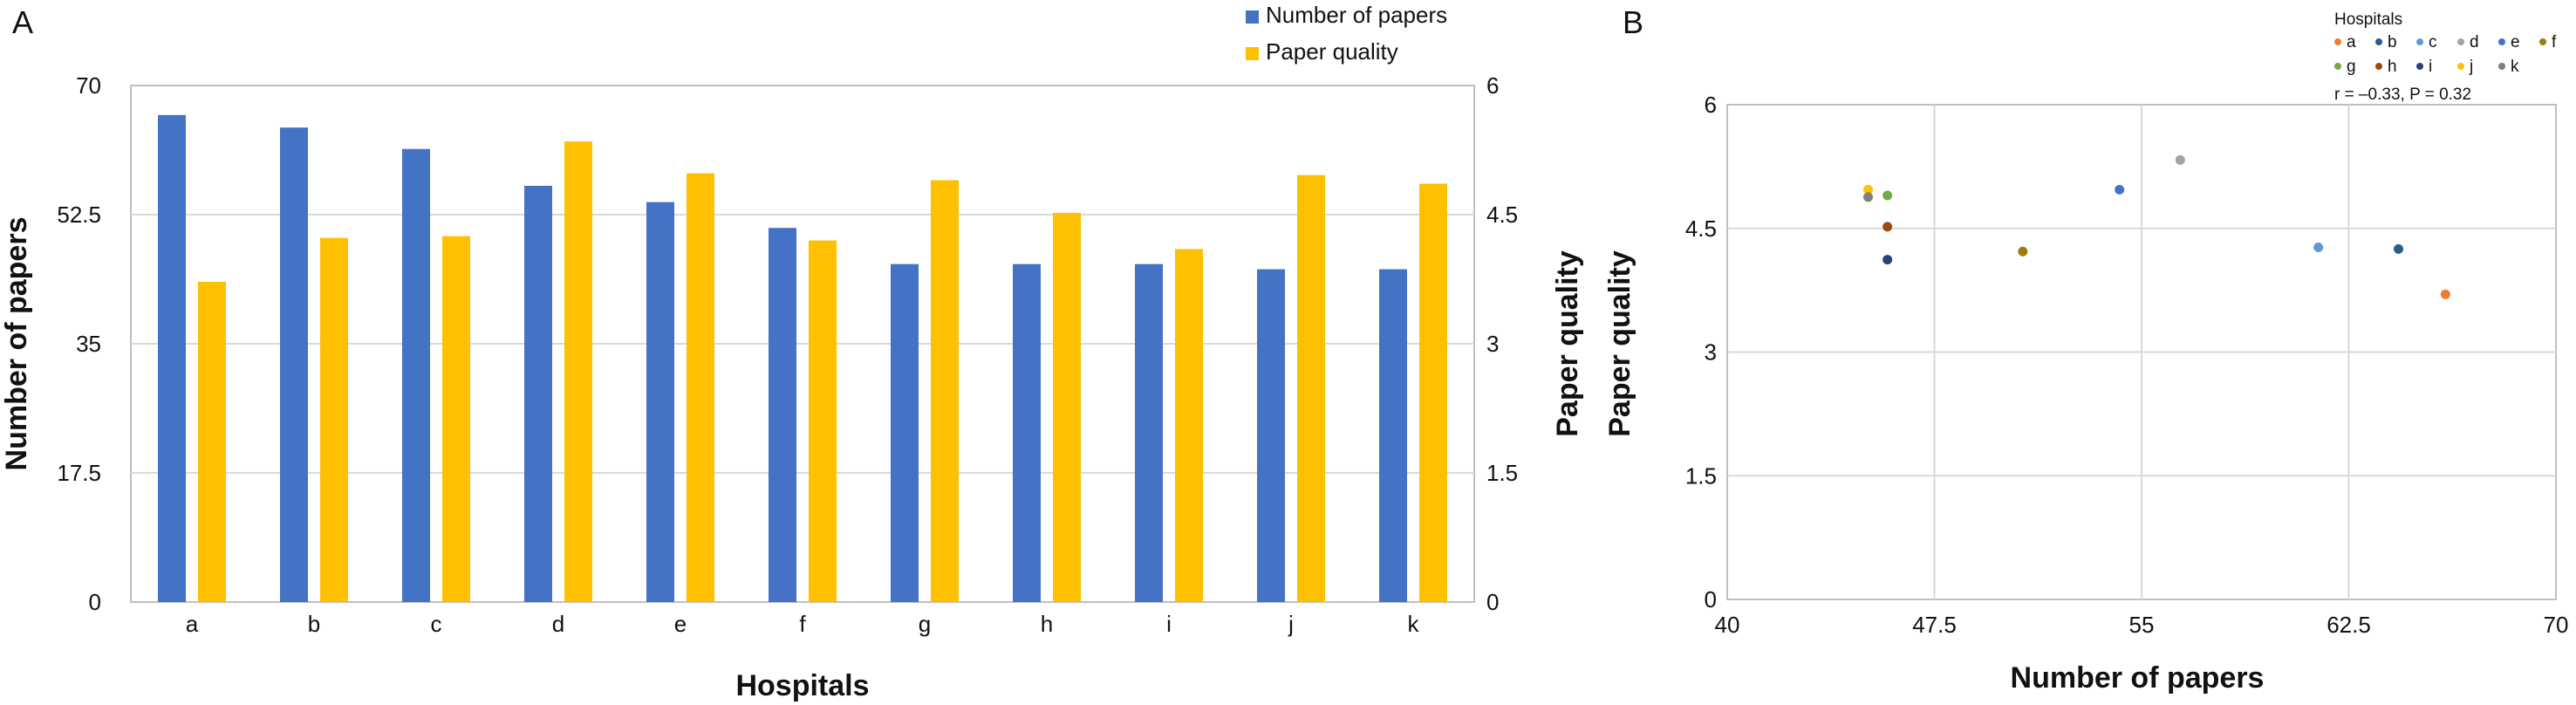  Describe the element at coordinates (1414, 624) in the screenshot. I see `category-label: k` at that location.